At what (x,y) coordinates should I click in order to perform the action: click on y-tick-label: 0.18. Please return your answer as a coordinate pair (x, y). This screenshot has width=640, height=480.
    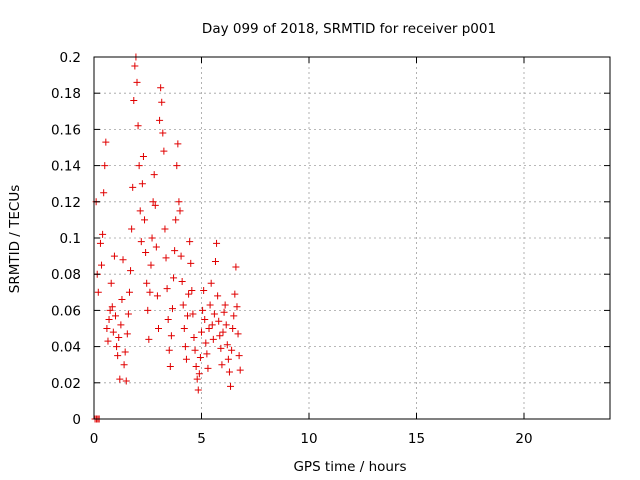
    Looking at the image, I should click on (66, 94).